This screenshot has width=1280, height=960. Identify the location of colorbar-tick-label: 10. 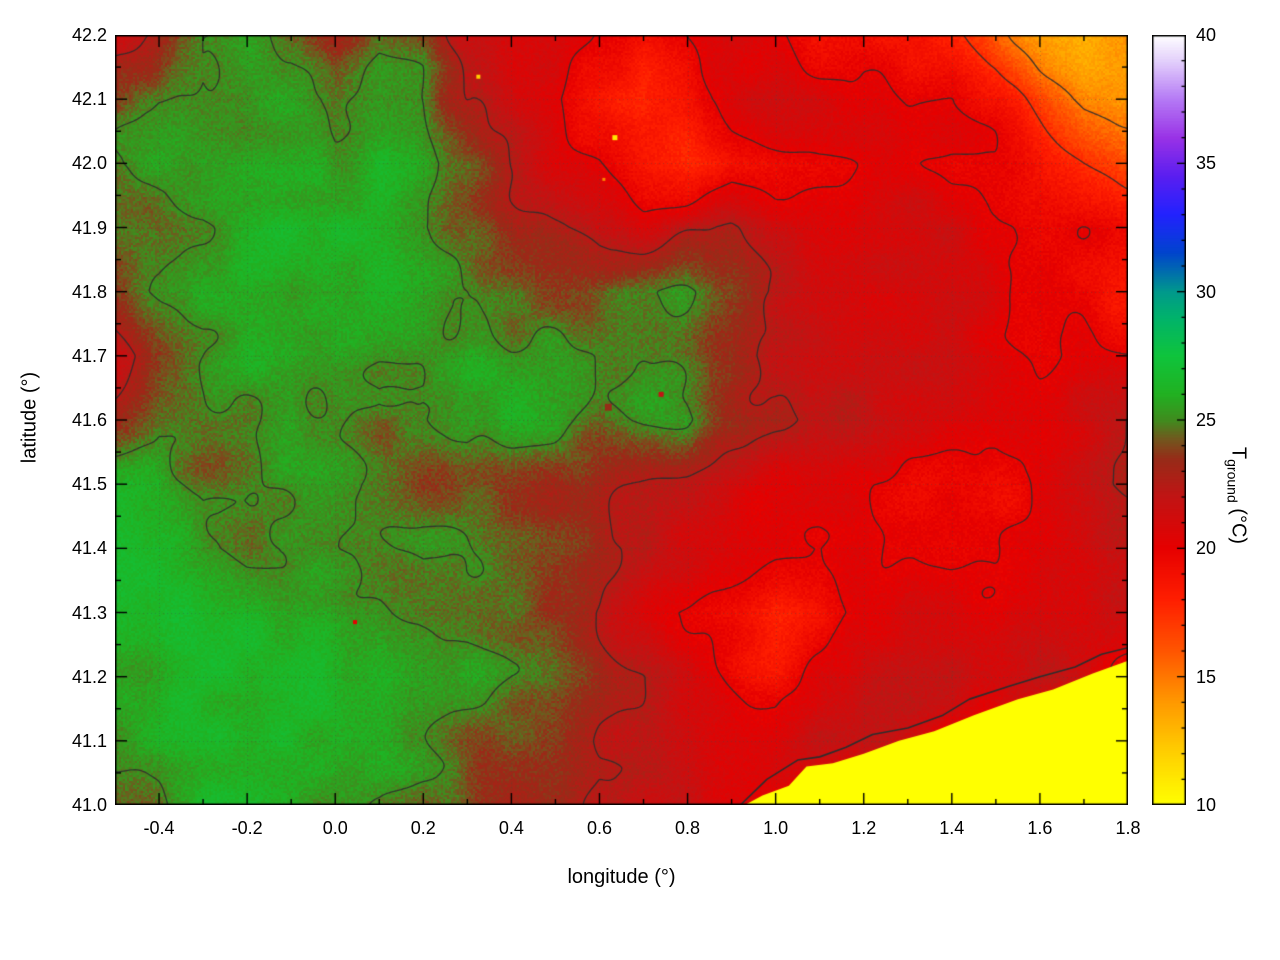
(1206, 805).